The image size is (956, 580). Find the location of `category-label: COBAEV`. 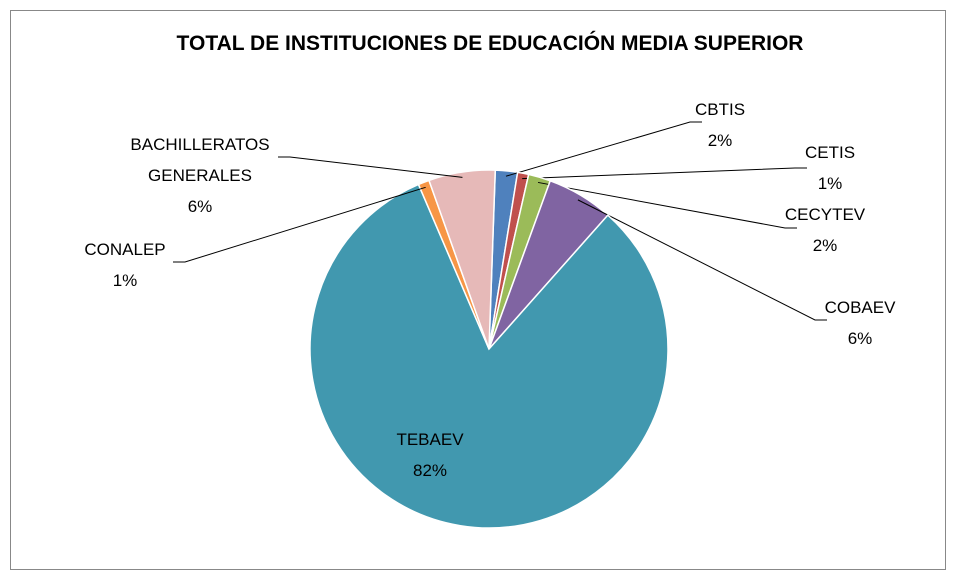

category-label: COBAEV is located at coordinates (861, 307).